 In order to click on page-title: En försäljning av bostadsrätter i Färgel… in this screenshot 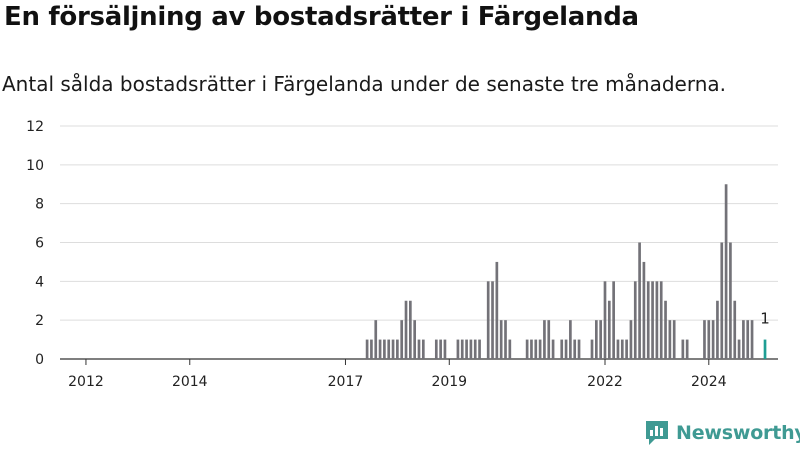, I will do `click(321, 17)`.